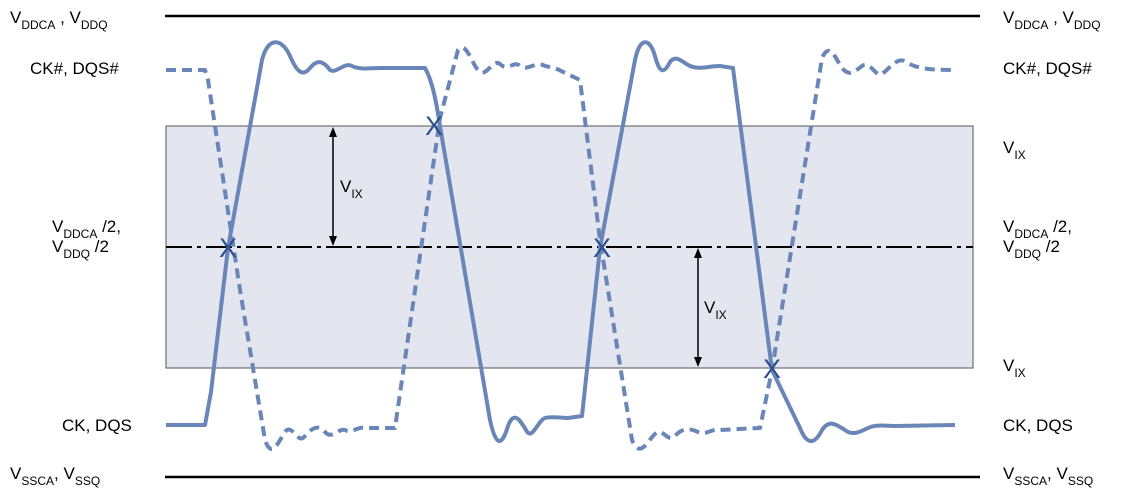  Describe the element at coordinates (1048, 476) in the screenshot. I see `right-bottom-rail-label: VSSCA, VSSQ` at that location.